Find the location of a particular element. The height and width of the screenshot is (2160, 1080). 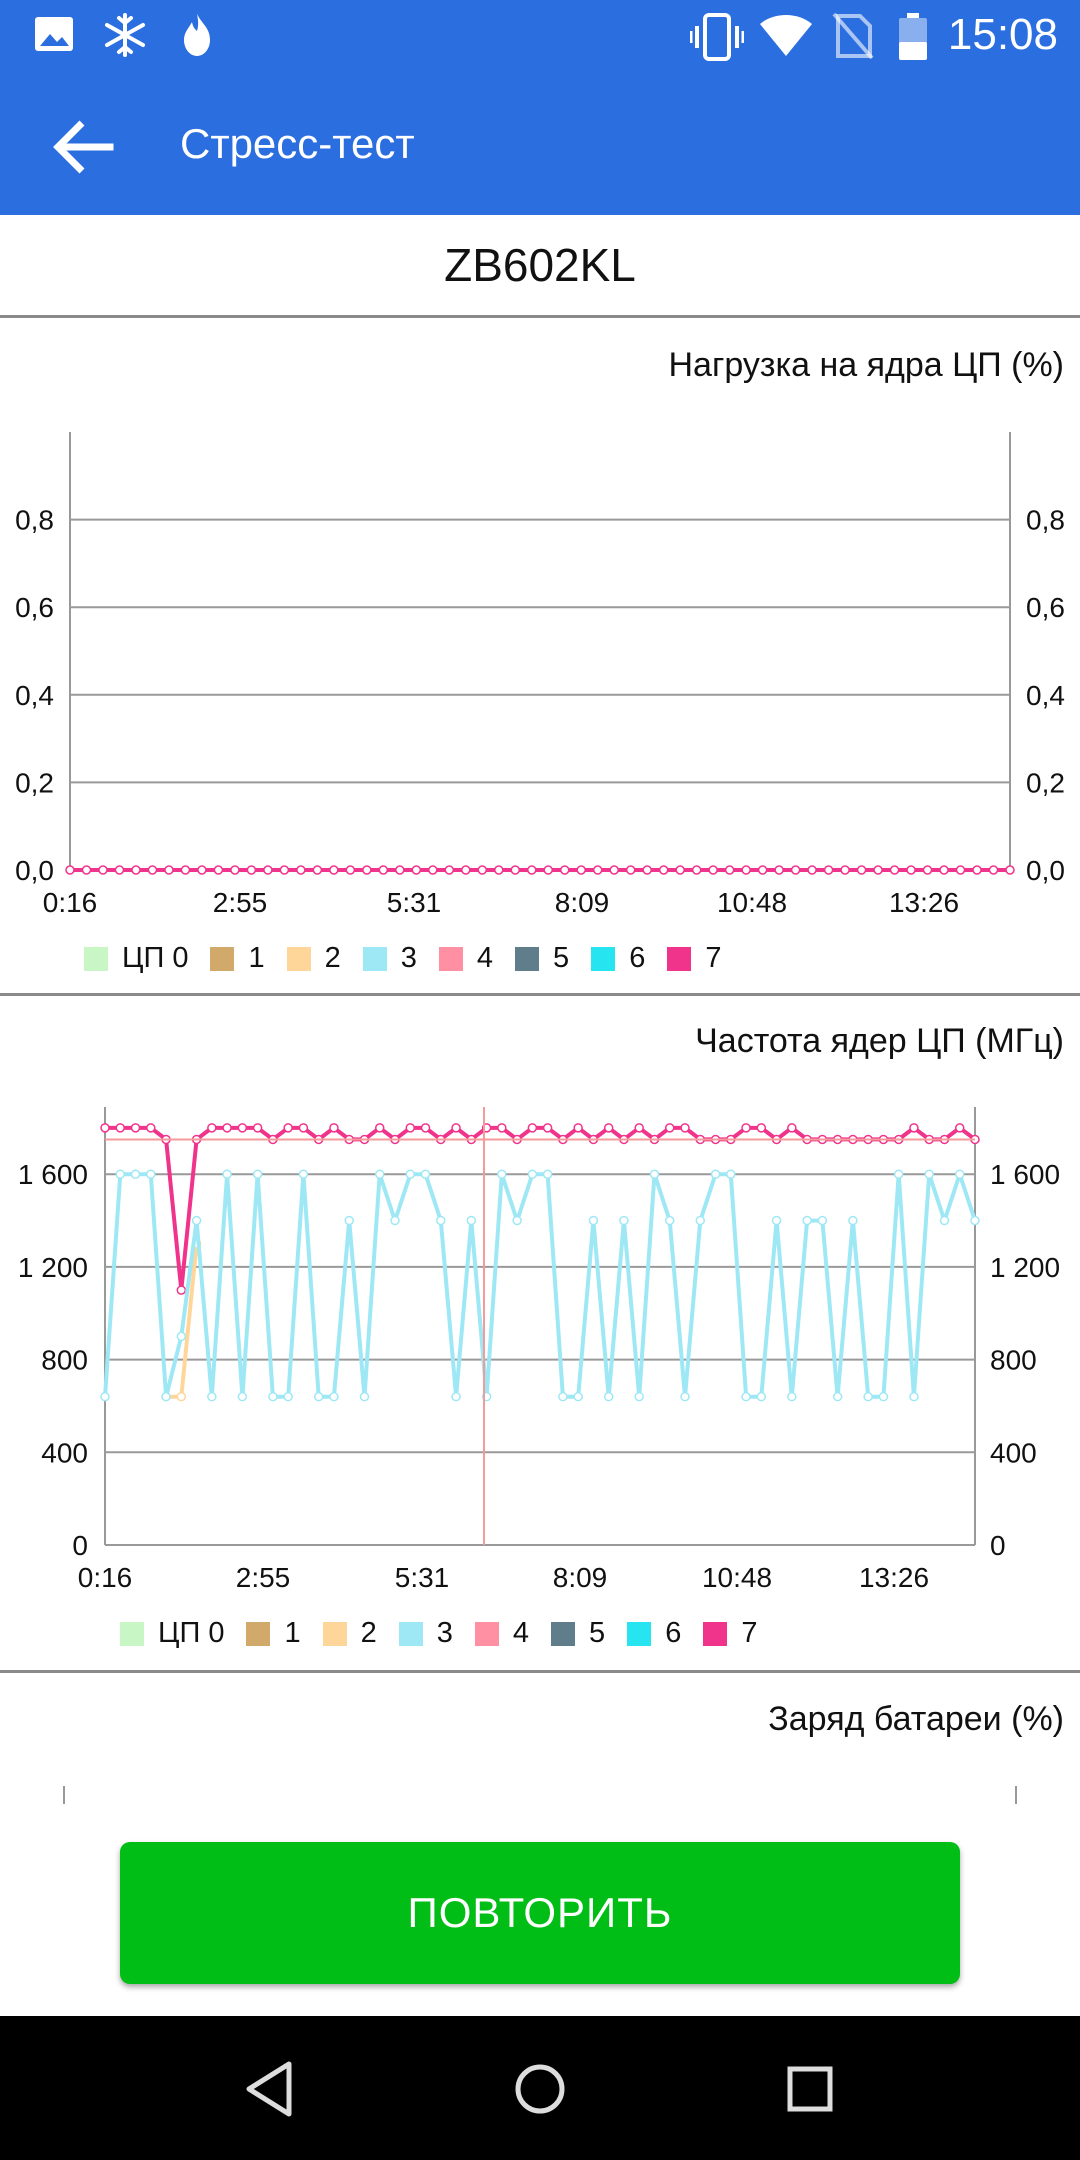

recents-square-icon is located at coordinates (810, 2089).